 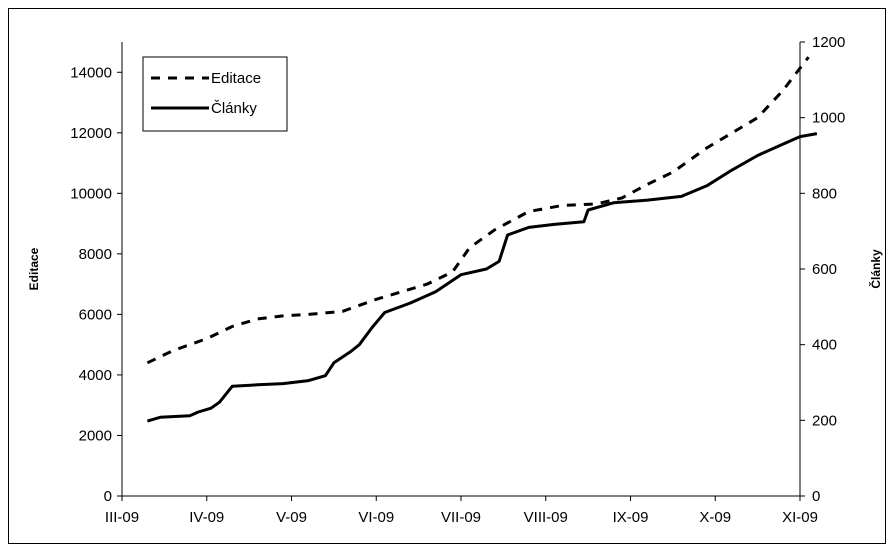 What do you see at coordinates (824, 345) in the screenshot?
I see `right-y-tick-label: 400` at bounding box center [824, 345].